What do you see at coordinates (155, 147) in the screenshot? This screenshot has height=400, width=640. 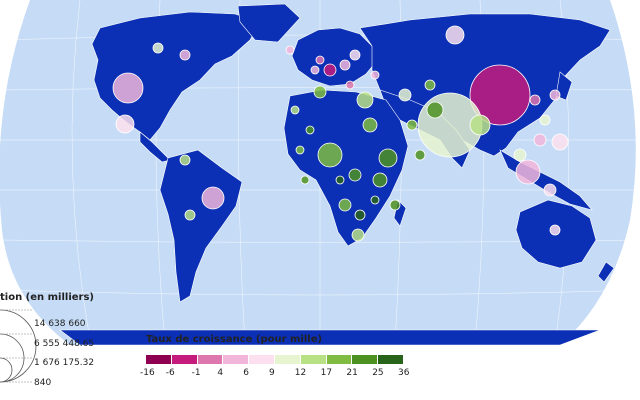 I see `central-america` at bounding box center [155, 147].